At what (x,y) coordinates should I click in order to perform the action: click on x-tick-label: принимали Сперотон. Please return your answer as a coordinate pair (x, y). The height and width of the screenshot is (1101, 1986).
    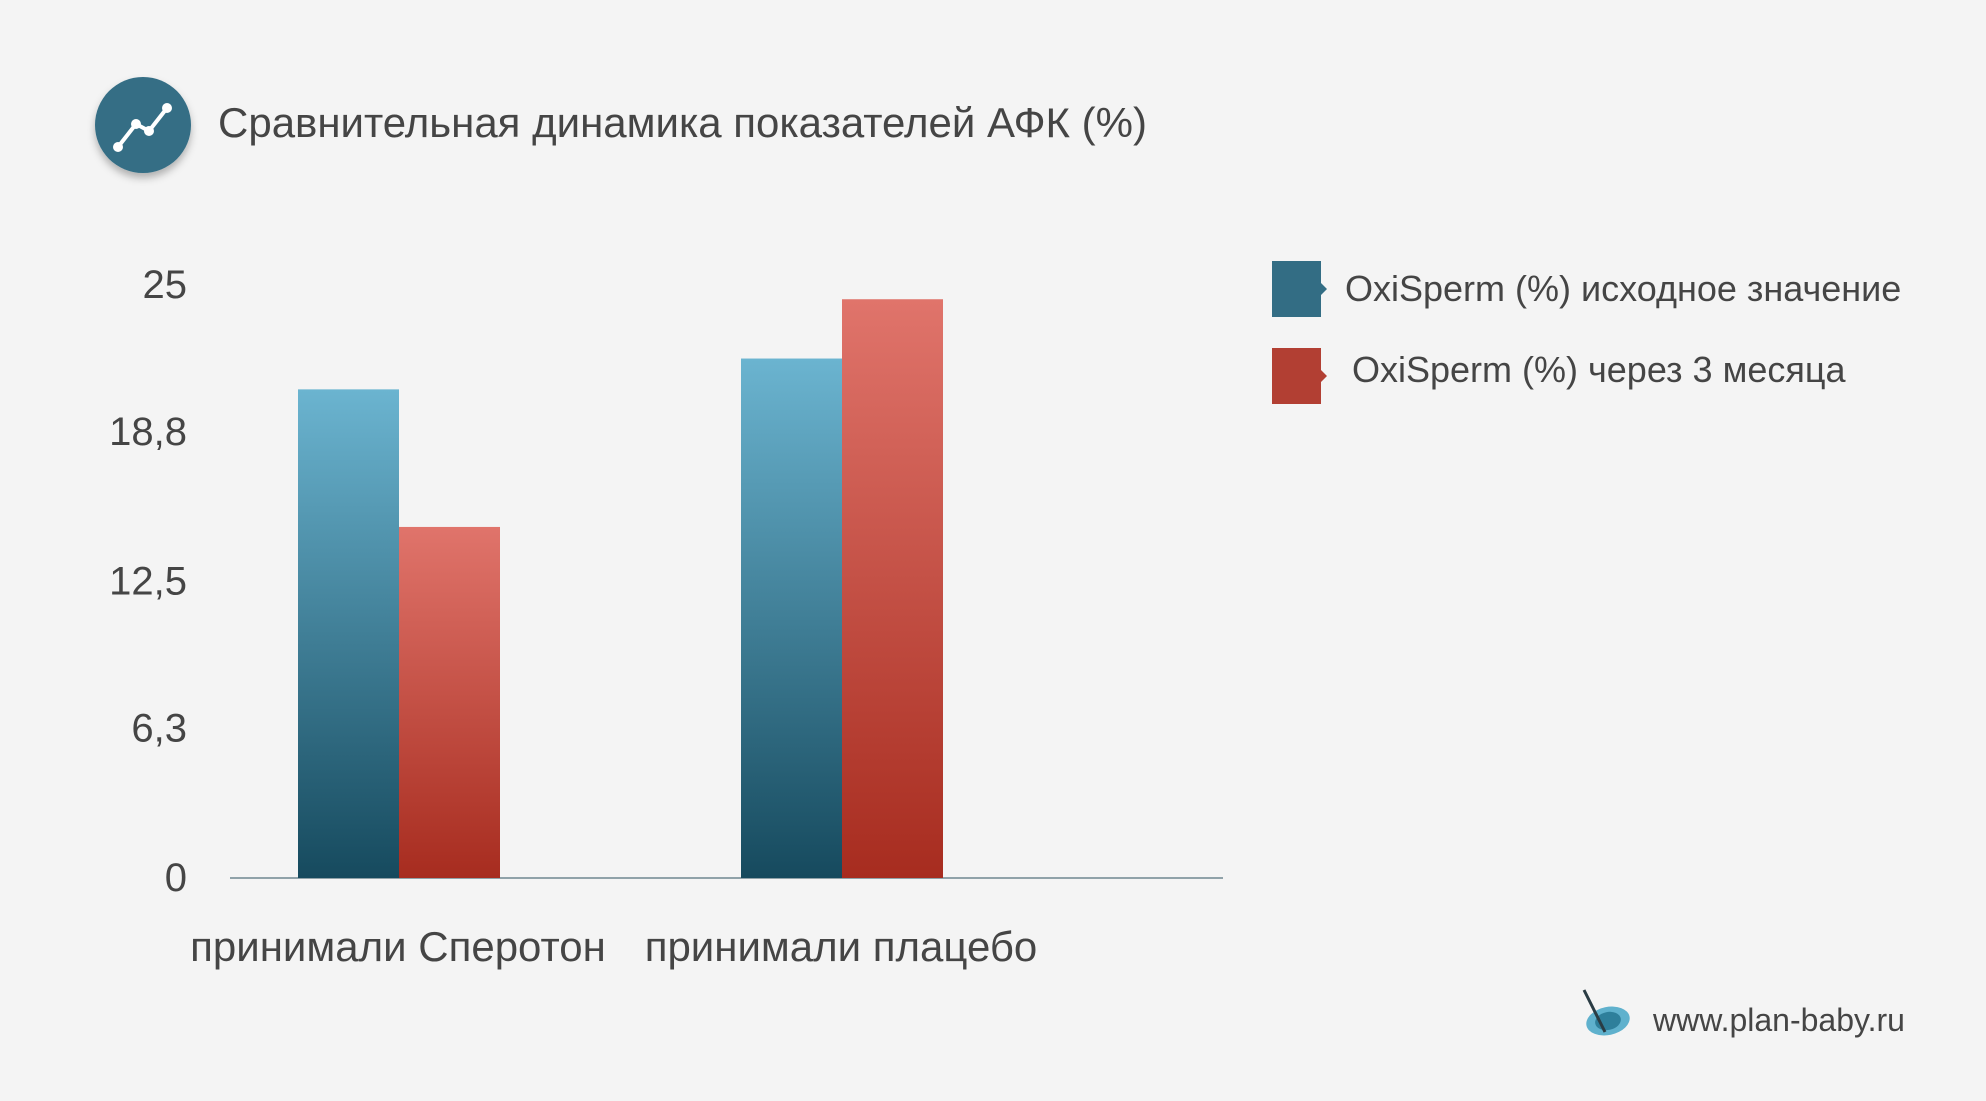
    Looking at the image, I should click on (398, 946).